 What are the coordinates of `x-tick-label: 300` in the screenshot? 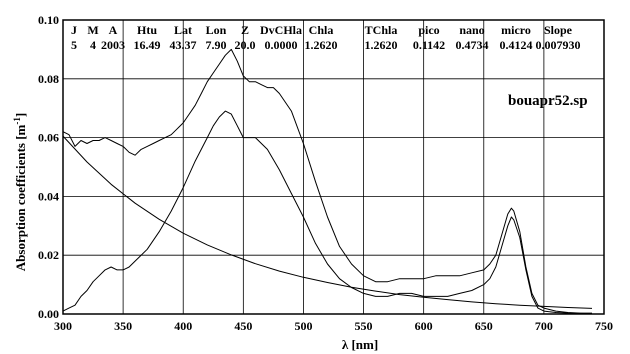 It's located at (63, 326).